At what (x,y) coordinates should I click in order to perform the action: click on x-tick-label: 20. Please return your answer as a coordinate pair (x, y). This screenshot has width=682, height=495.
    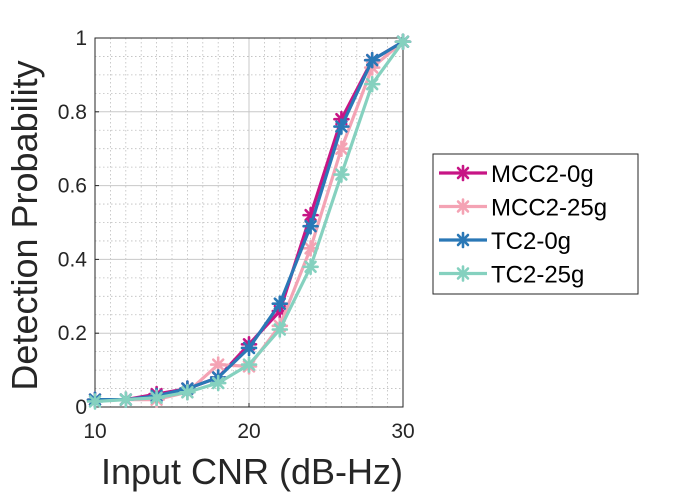
    Looking at the image, I should click on (248, 431).